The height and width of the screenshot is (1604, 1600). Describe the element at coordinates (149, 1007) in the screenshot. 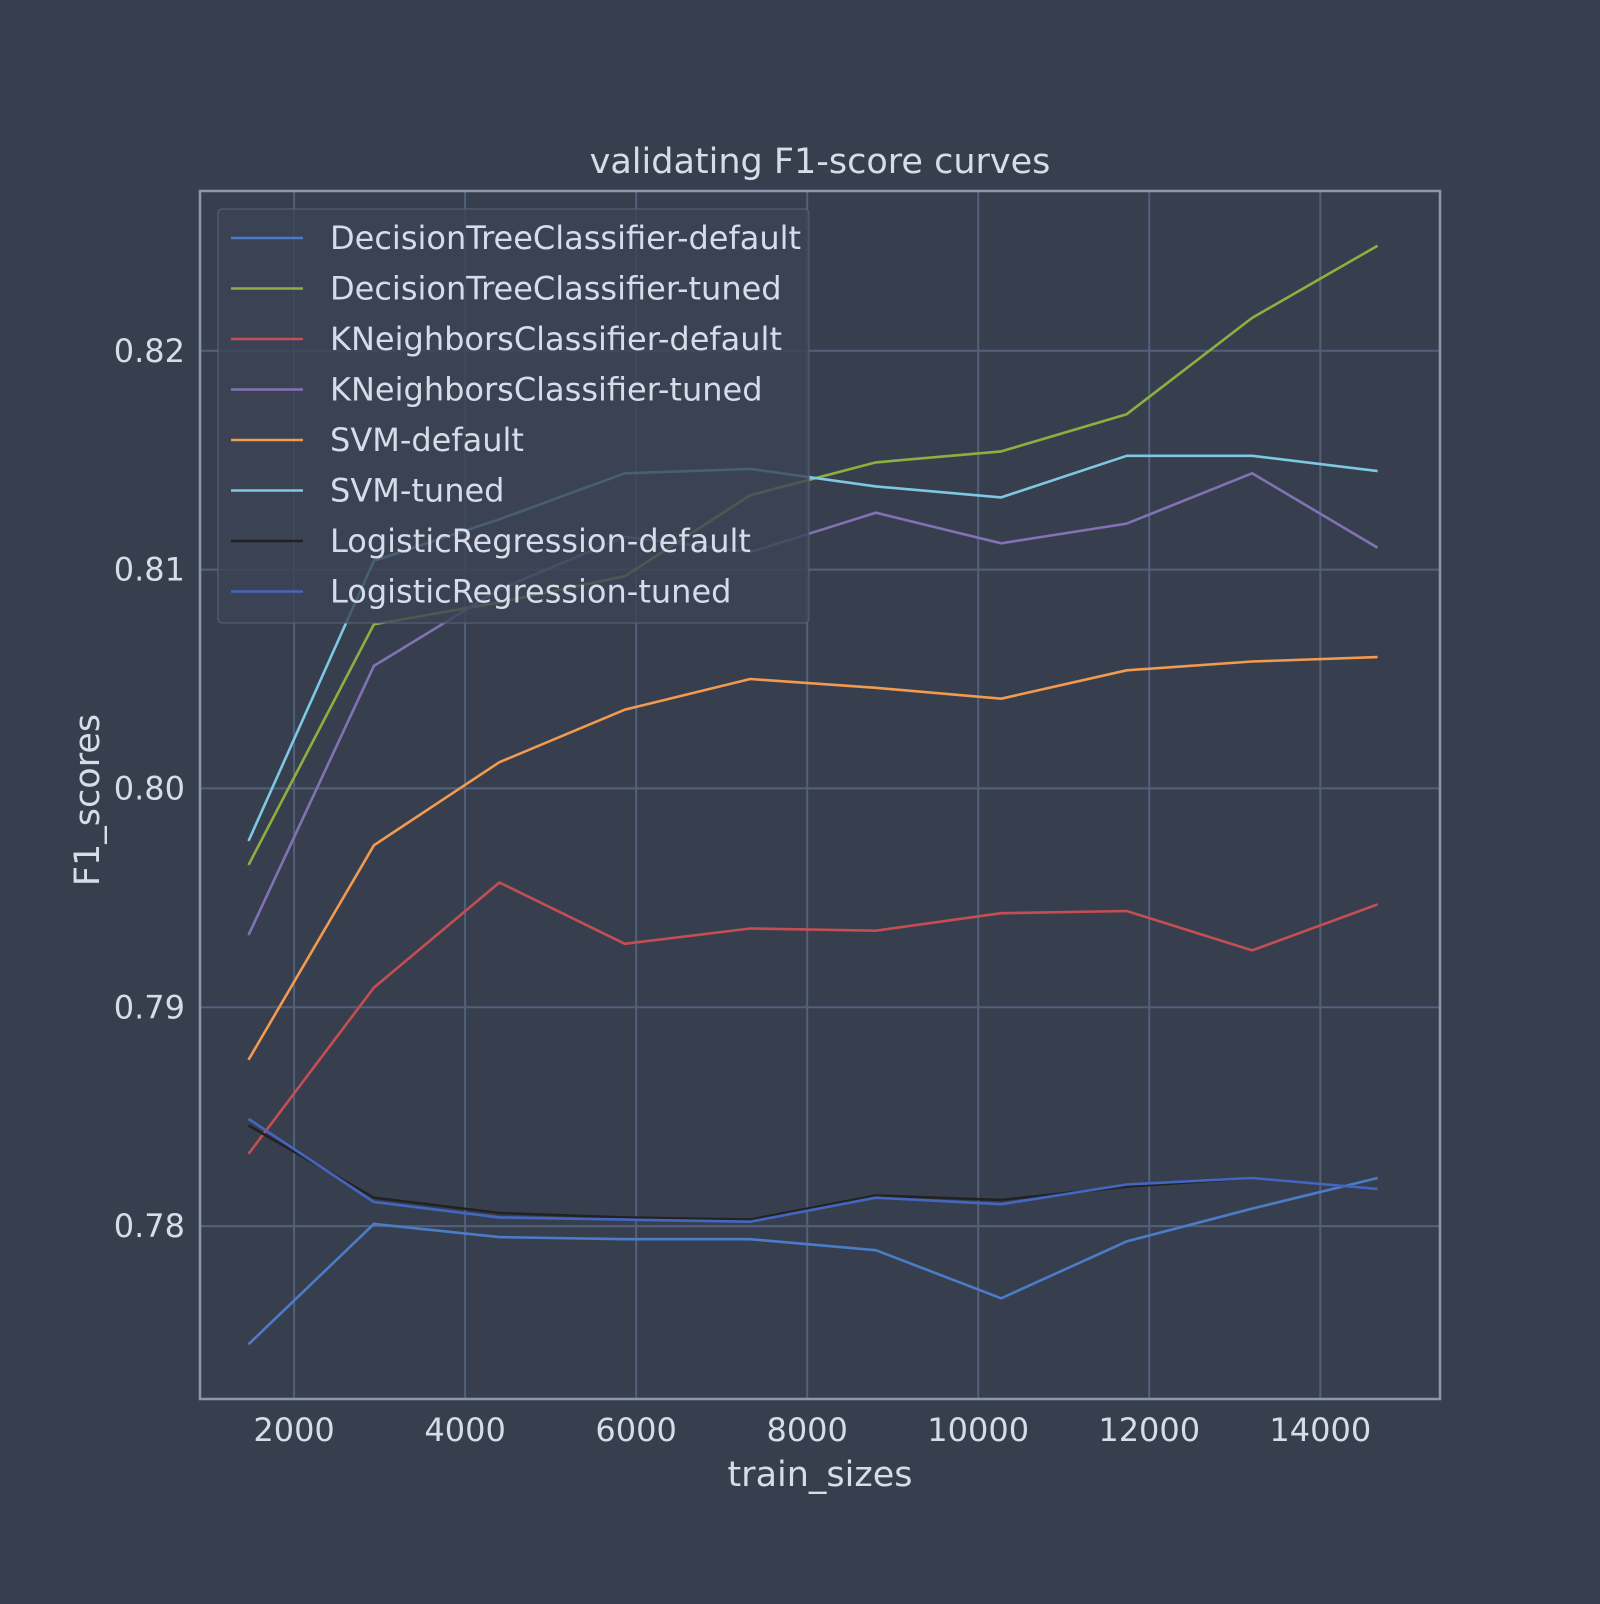

I see `y-tick-label: 0.79` at that location.